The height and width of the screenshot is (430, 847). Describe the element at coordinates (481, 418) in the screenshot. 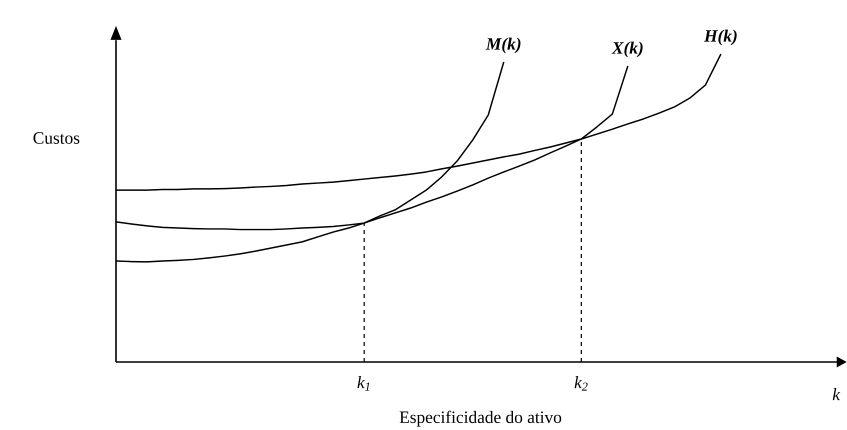

I see `x-axis-title: Especificidade do ativo` at that location.